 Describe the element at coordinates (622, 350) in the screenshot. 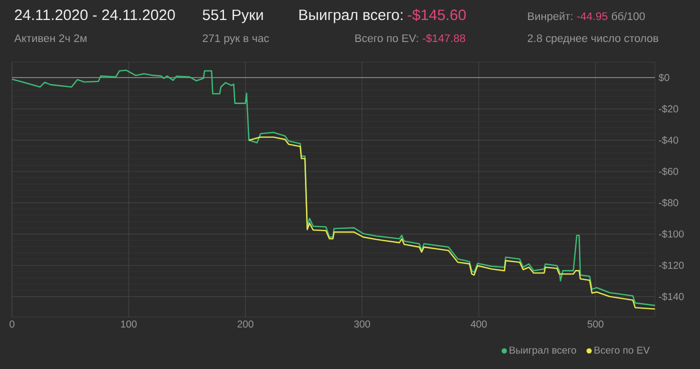

I see `legend-label: Всего по EV` at that location.